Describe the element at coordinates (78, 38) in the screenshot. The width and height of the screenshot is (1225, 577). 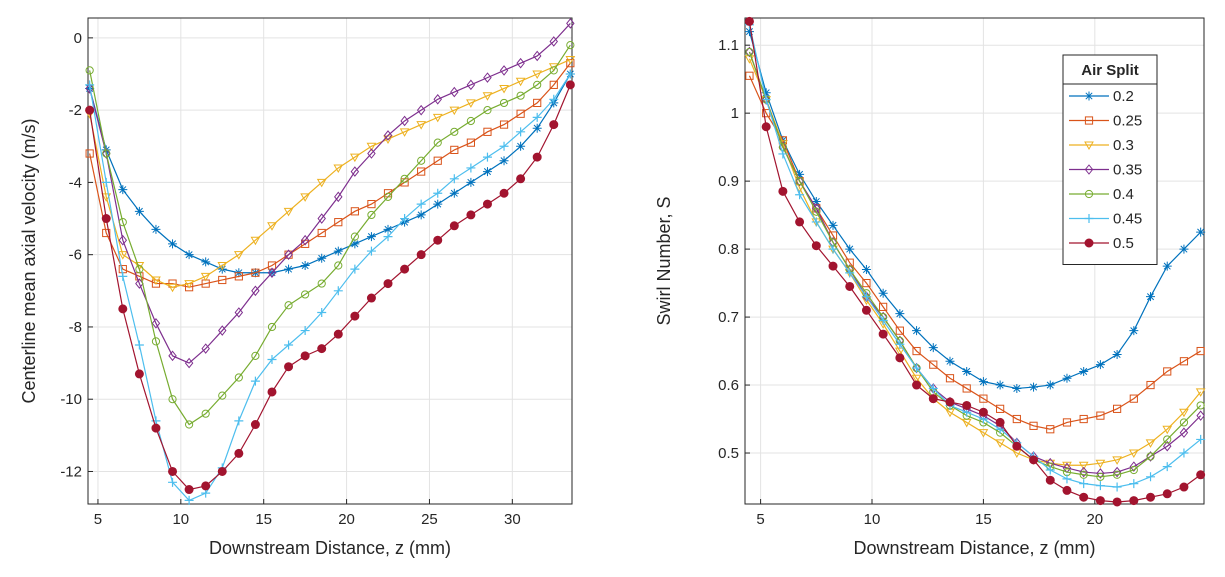
I see `y-tick-label: 0` at that location.